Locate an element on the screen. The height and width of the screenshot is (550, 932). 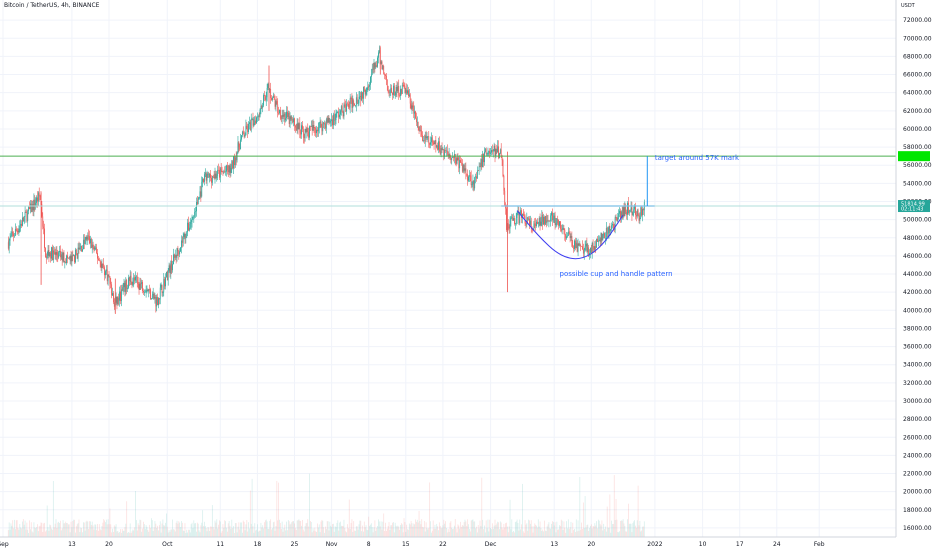
volume-bars is located at coordinates (326, 505).